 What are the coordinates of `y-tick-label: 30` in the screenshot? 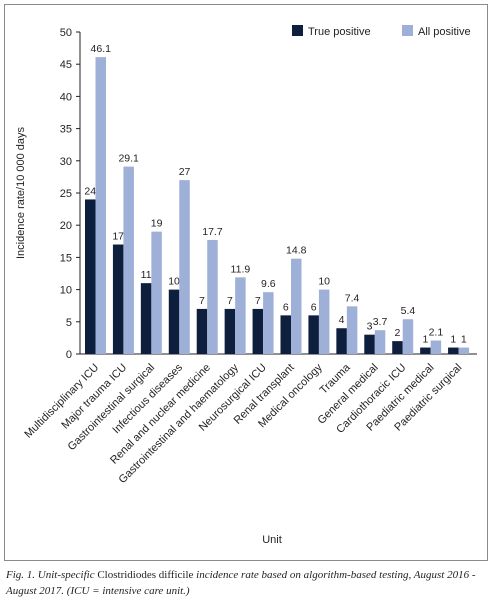 It's located at (66, 162).